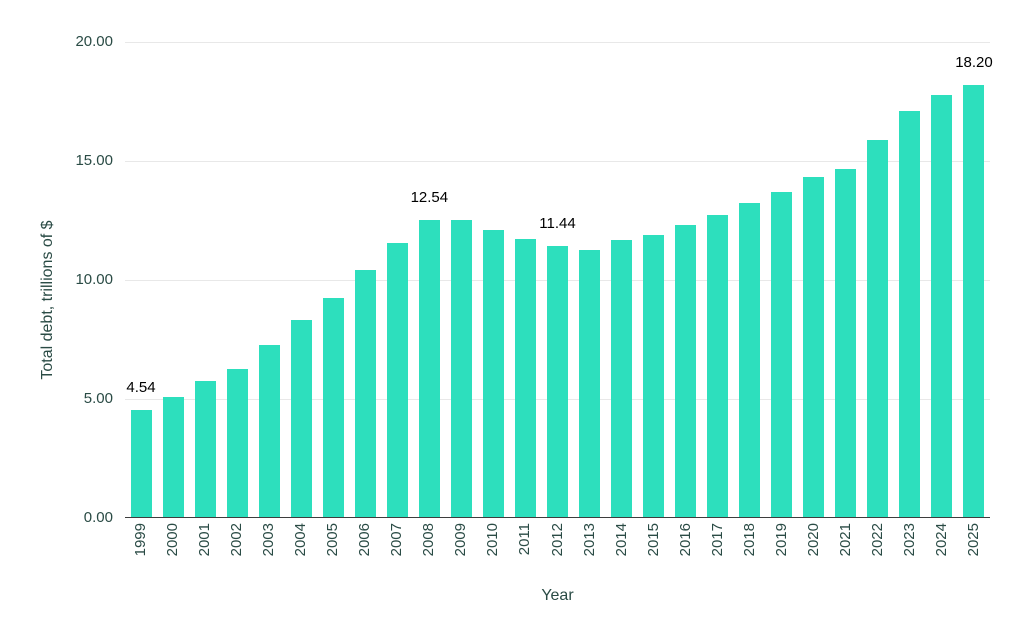  I want to click on bar-2010, so click(493, 373).